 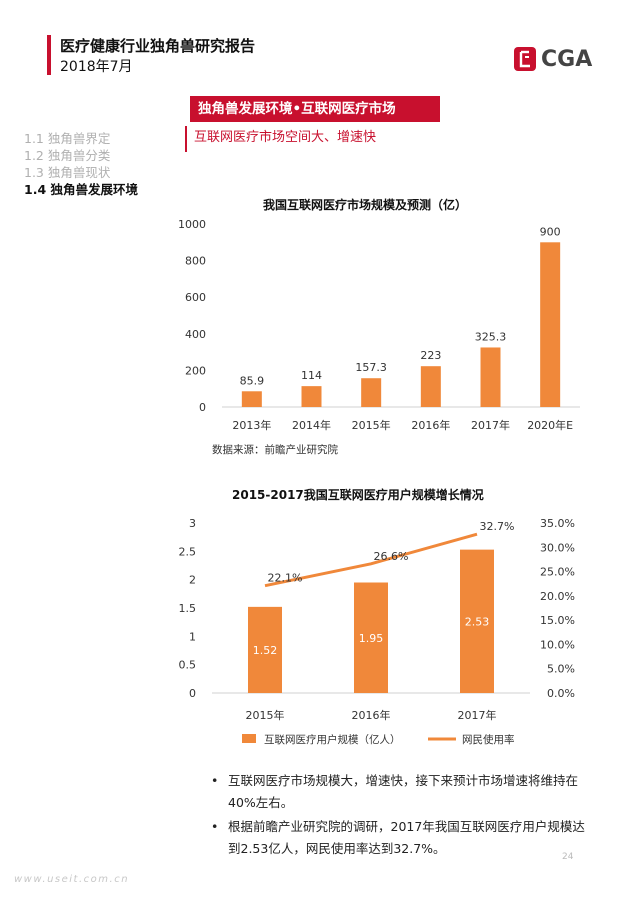 What do you see at coordinates (557, 523) in the screenshot?
I see `y2-tick-label: 35.0%` at bounding box center [557, 523].